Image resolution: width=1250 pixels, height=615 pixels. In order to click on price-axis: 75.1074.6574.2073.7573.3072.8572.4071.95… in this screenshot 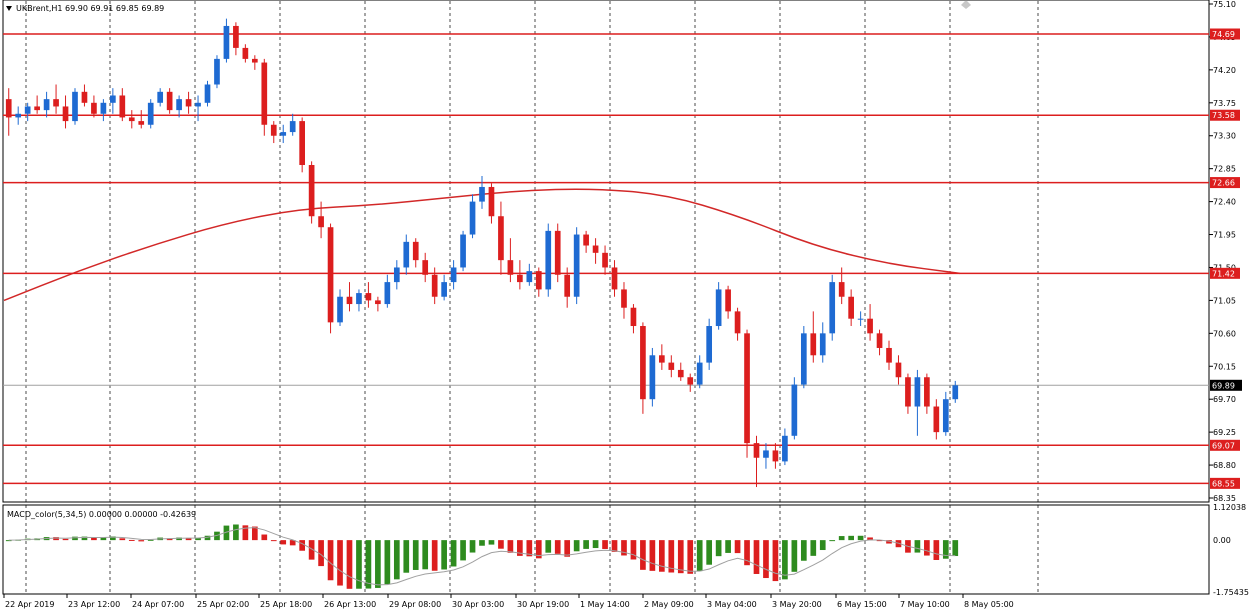, I will do `click(1222, 251)`.